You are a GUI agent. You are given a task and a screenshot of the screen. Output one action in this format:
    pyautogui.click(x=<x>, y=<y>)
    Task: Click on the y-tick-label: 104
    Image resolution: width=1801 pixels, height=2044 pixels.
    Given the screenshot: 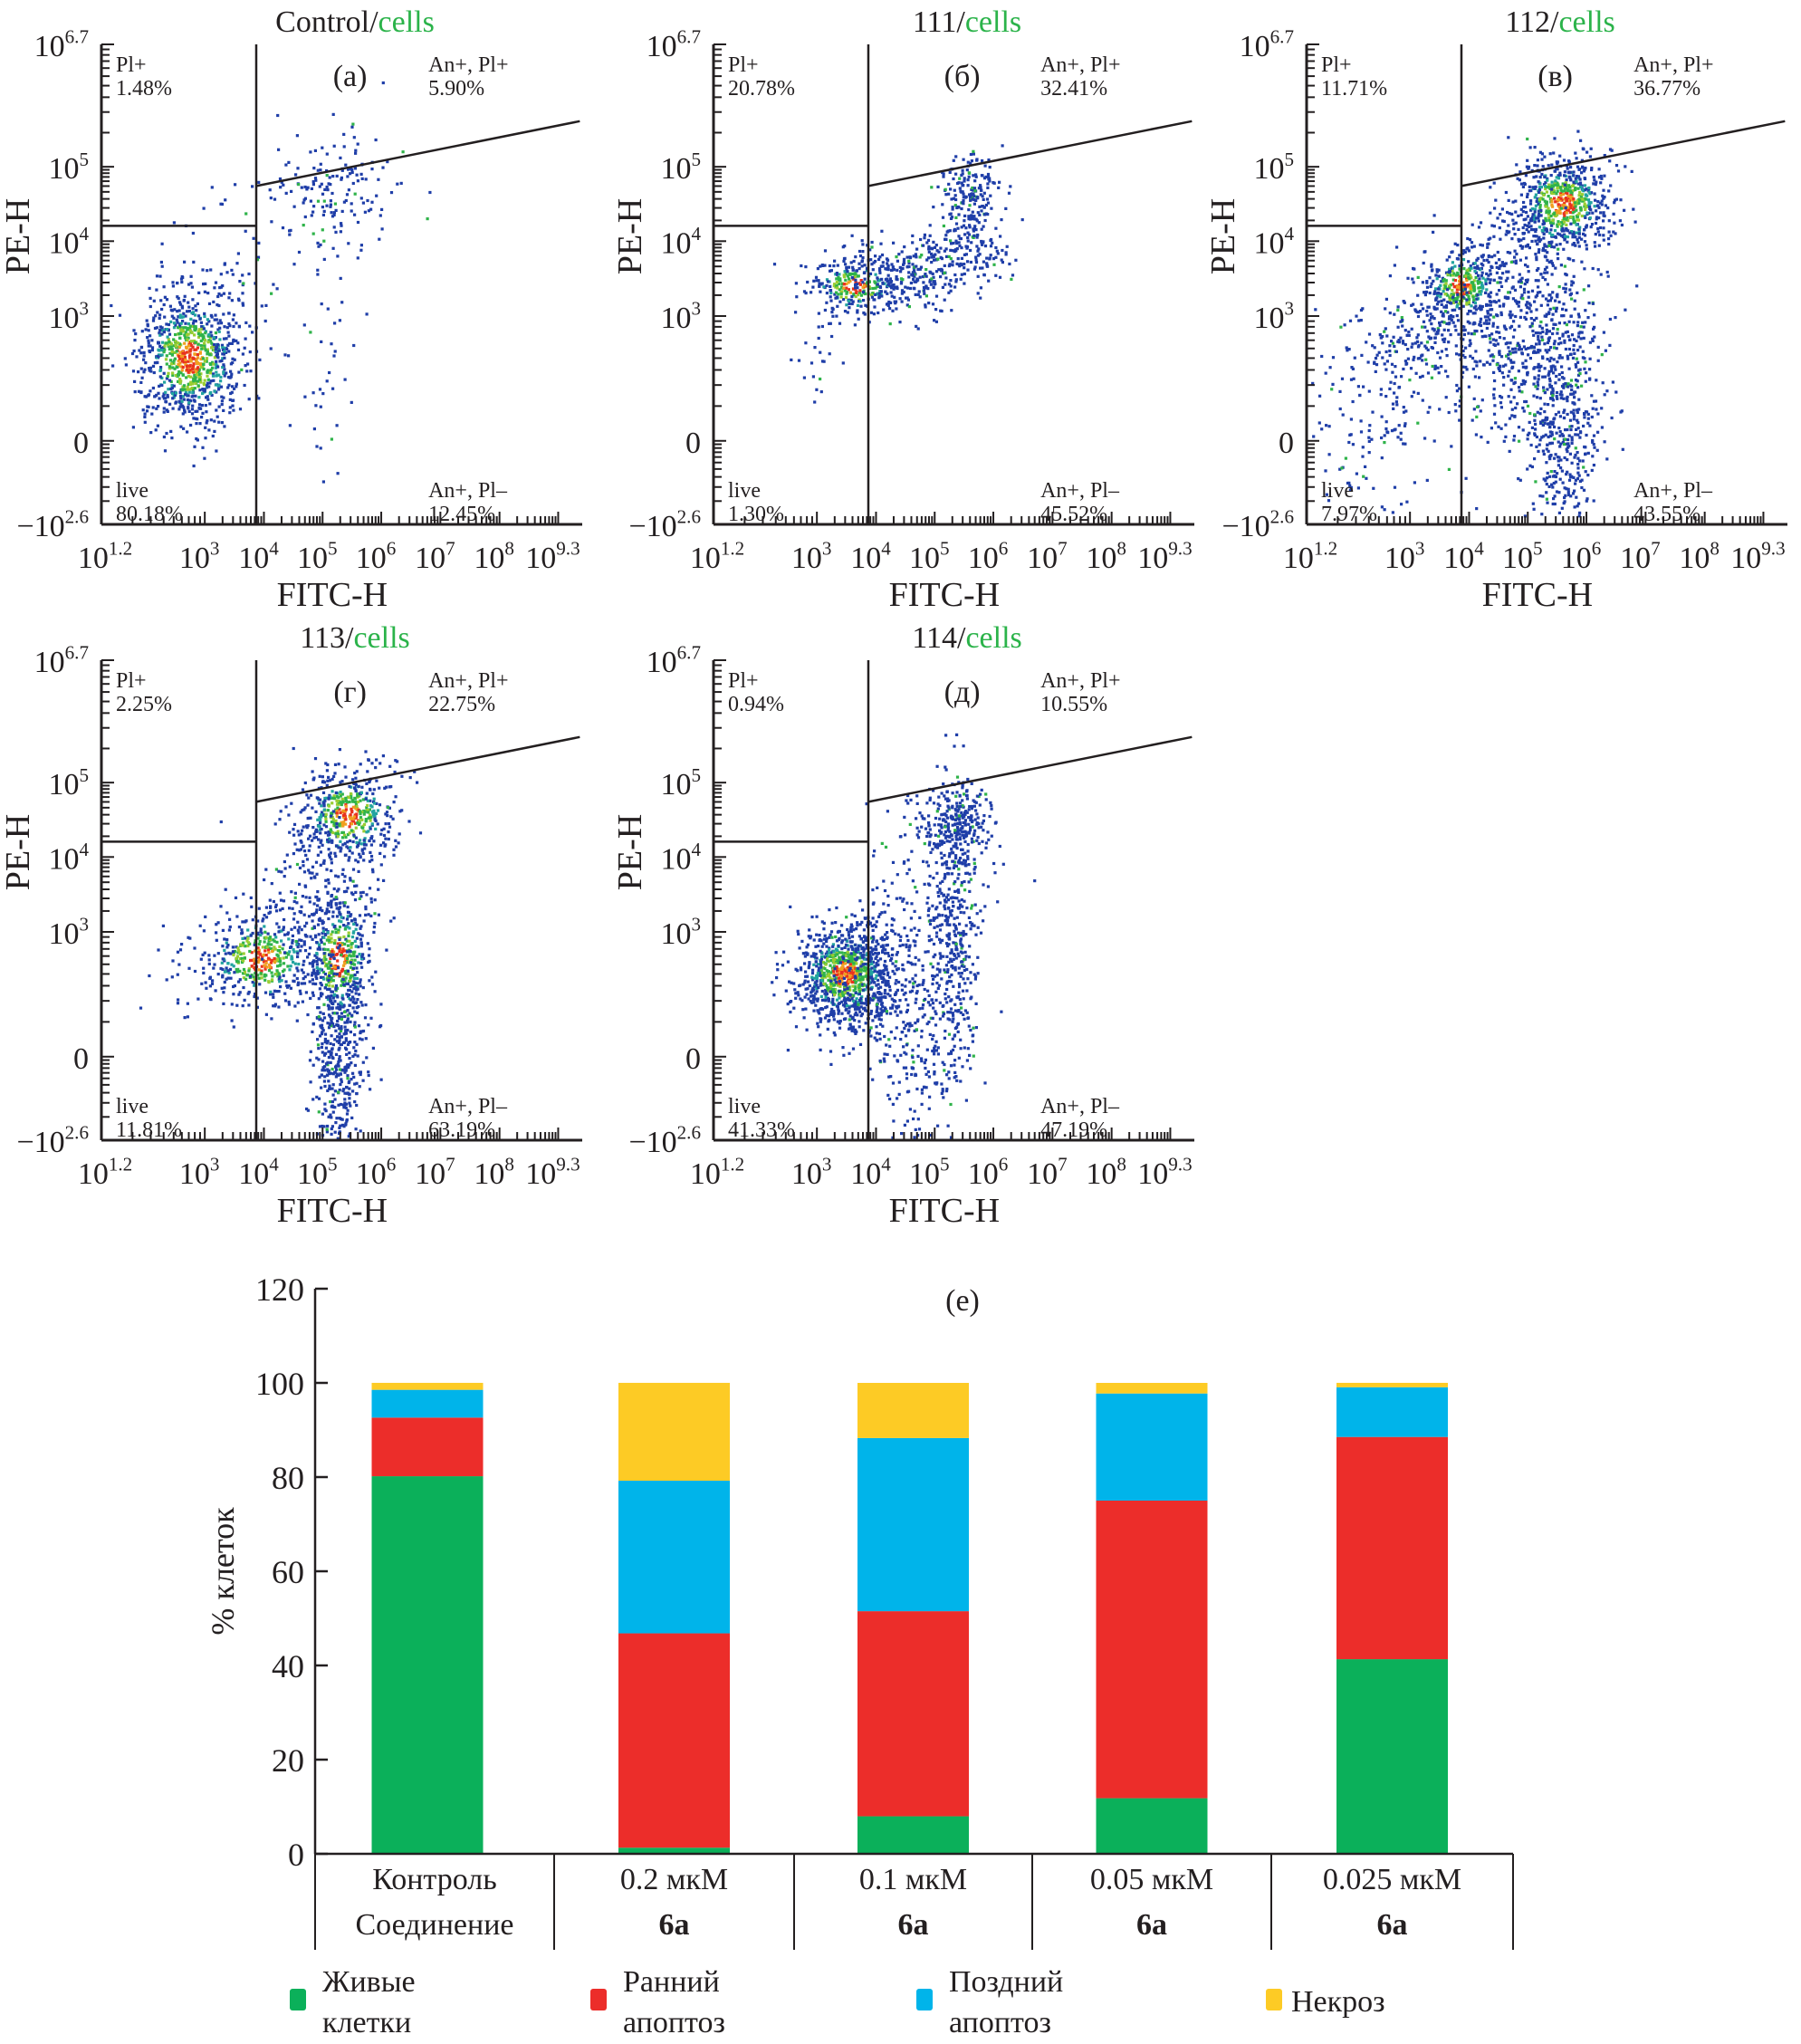 What is the action you would take?
    pyautogui.click(x=680, y=241)
    